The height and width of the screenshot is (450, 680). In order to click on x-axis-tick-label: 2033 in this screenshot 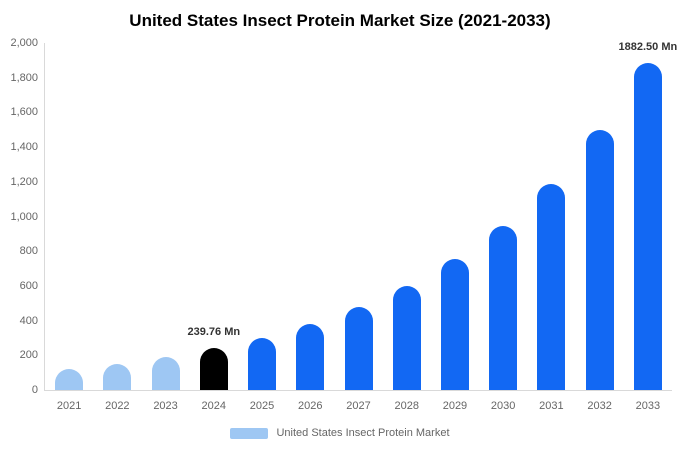, I will do `click(648, 406)`.